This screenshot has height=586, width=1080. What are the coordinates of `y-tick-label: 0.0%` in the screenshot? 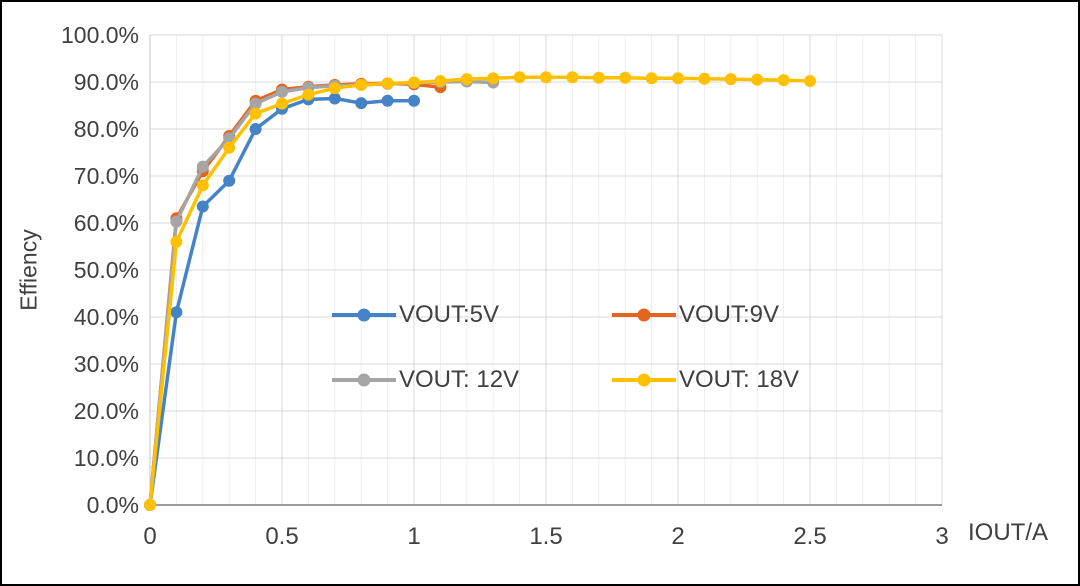 It's located at (113, 505).